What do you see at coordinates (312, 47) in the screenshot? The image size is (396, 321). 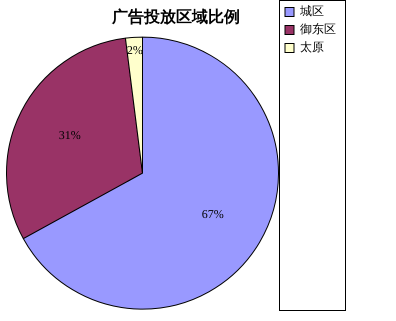 I see `legend-label: 太原` at bounding box center [312, 47].